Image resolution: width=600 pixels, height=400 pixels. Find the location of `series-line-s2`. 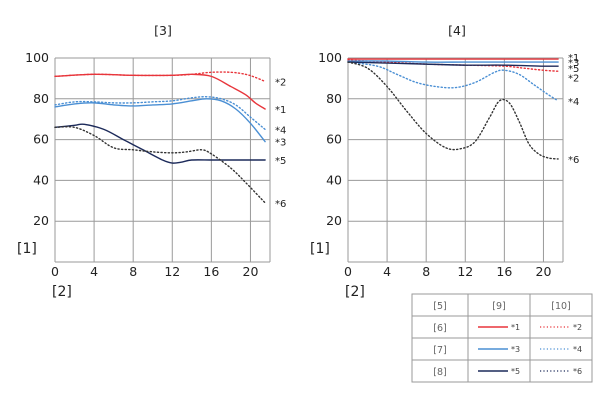

series-line-s2 is located at coordinates (160, 77).